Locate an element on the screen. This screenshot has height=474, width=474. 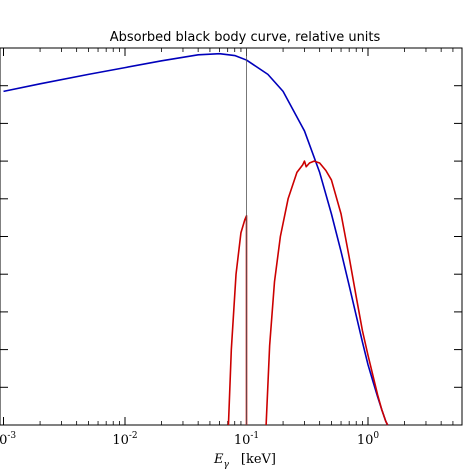
x-tick-label: 10⁻¹ is located at coordinates (246, 439).